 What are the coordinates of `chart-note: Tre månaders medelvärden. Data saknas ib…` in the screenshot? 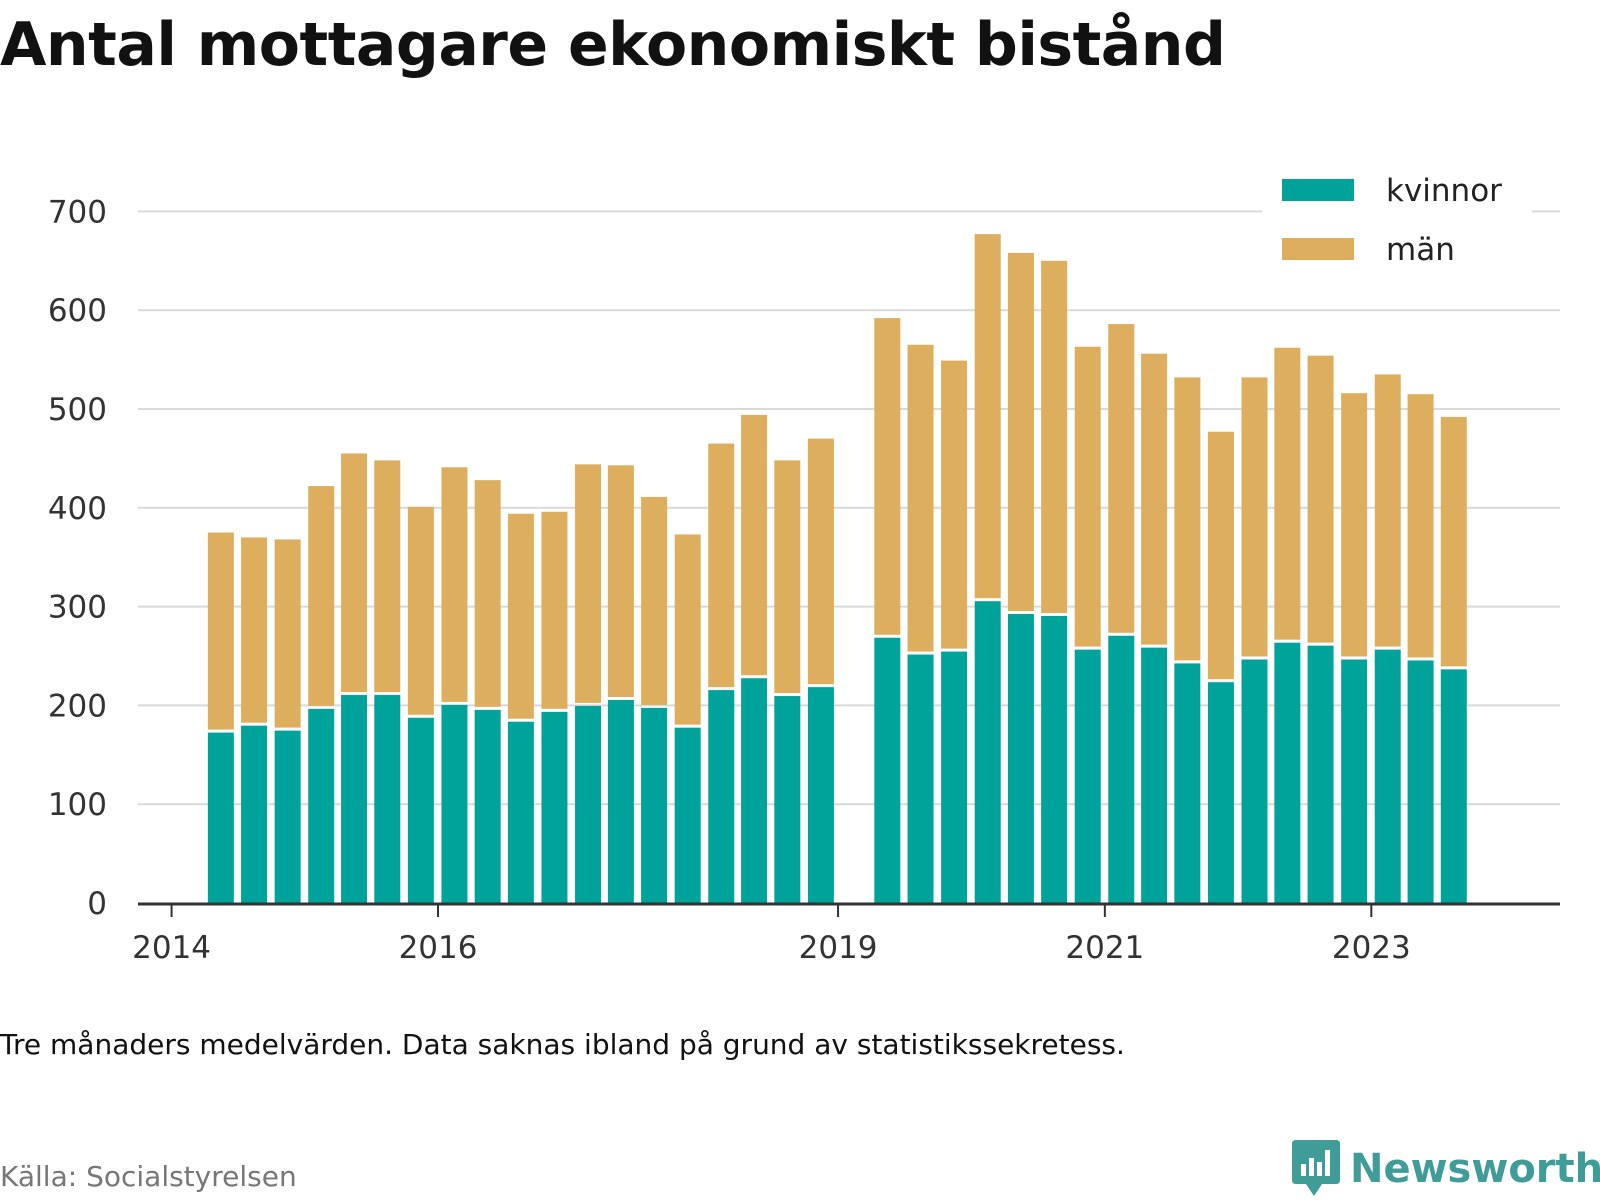 It's located at (562, 1044).